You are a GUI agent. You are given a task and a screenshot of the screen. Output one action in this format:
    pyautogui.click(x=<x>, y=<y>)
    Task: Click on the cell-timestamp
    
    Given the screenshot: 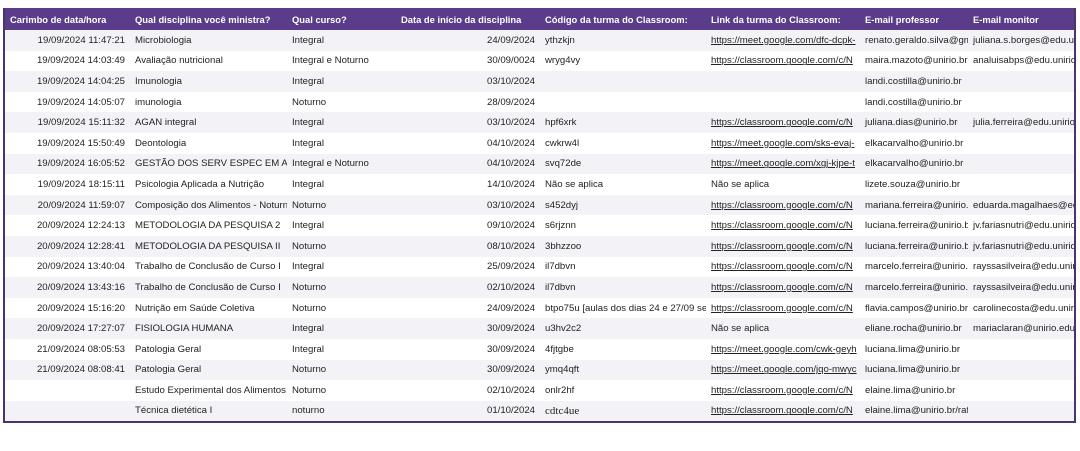 What is the action you would take?
    pyautogui.click(x=67, y=390)
    